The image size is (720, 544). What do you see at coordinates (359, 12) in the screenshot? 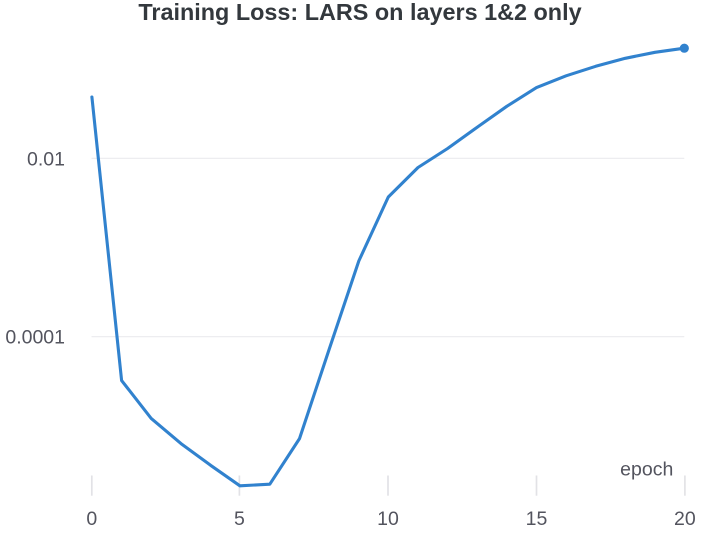
I see `svg-text:Training Loss: LARS on layers: Training Loss: LARS on layers 1&2 only` at bounding box center [359, 12].